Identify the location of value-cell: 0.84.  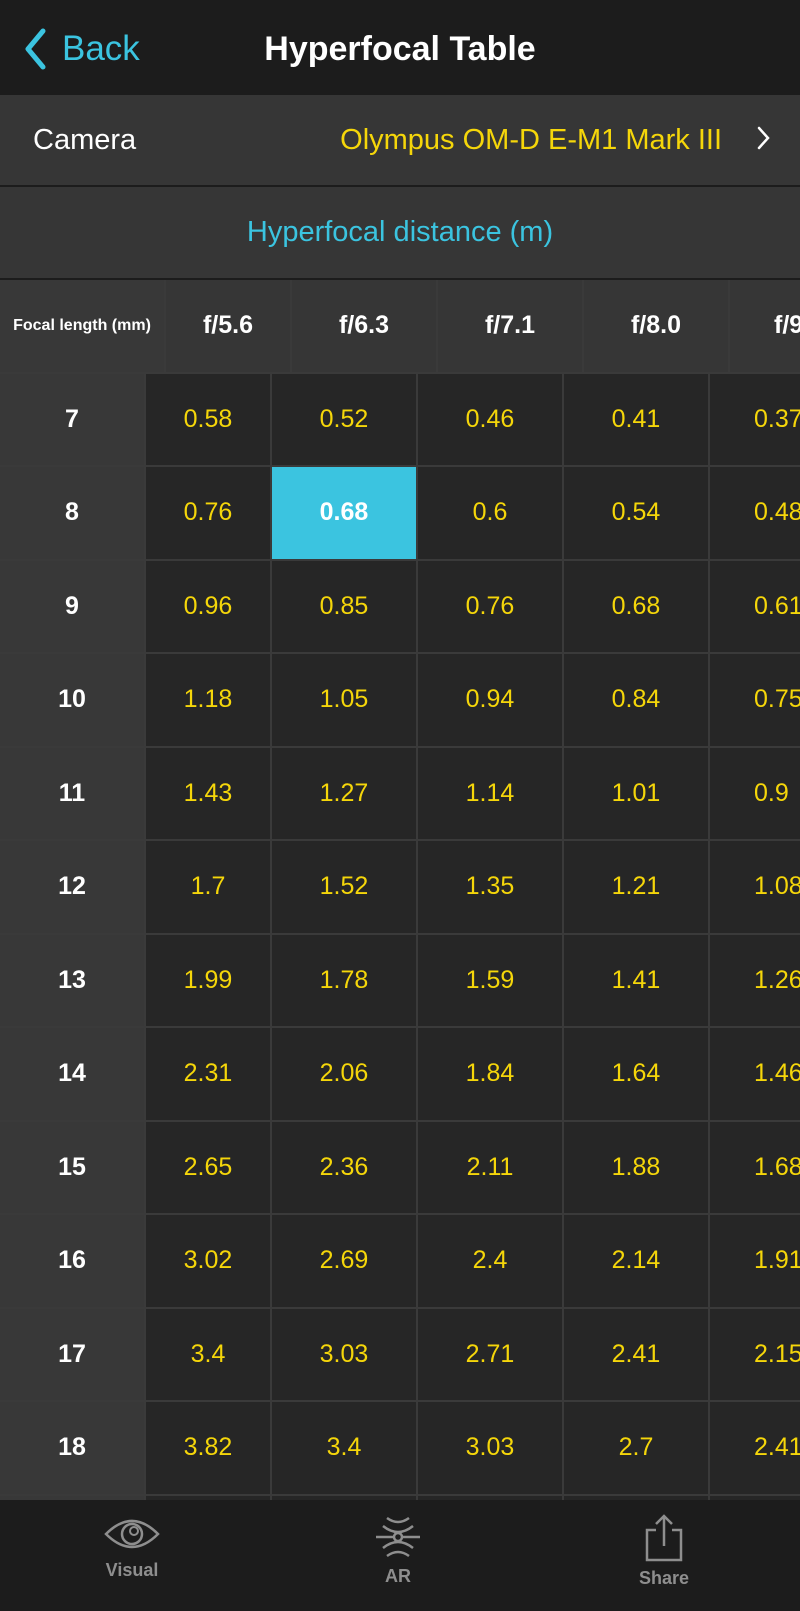
(636, 700).